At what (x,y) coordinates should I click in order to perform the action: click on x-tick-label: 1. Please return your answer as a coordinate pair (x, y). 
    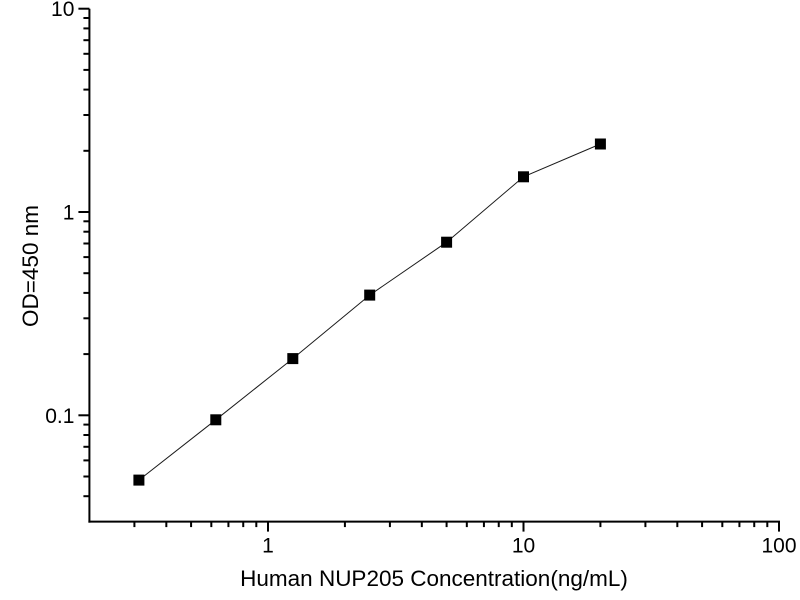
    Looking at the image, I should click on (268, 546).